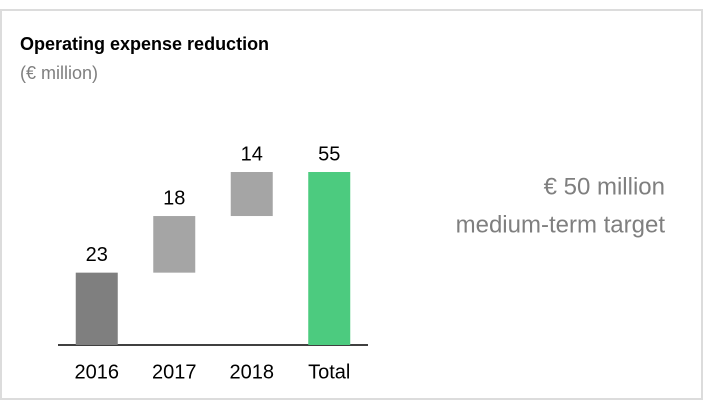  Describe the element at coordinates (329, 154) in the screenshot. I see `data-label: 55` at that location.